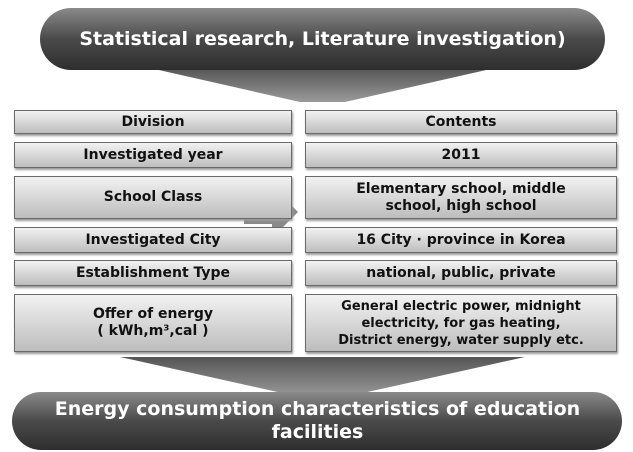 The width and height of the screenshot is (633, 452). I want to click on cell-text: Investigated year, so click(153, 154).